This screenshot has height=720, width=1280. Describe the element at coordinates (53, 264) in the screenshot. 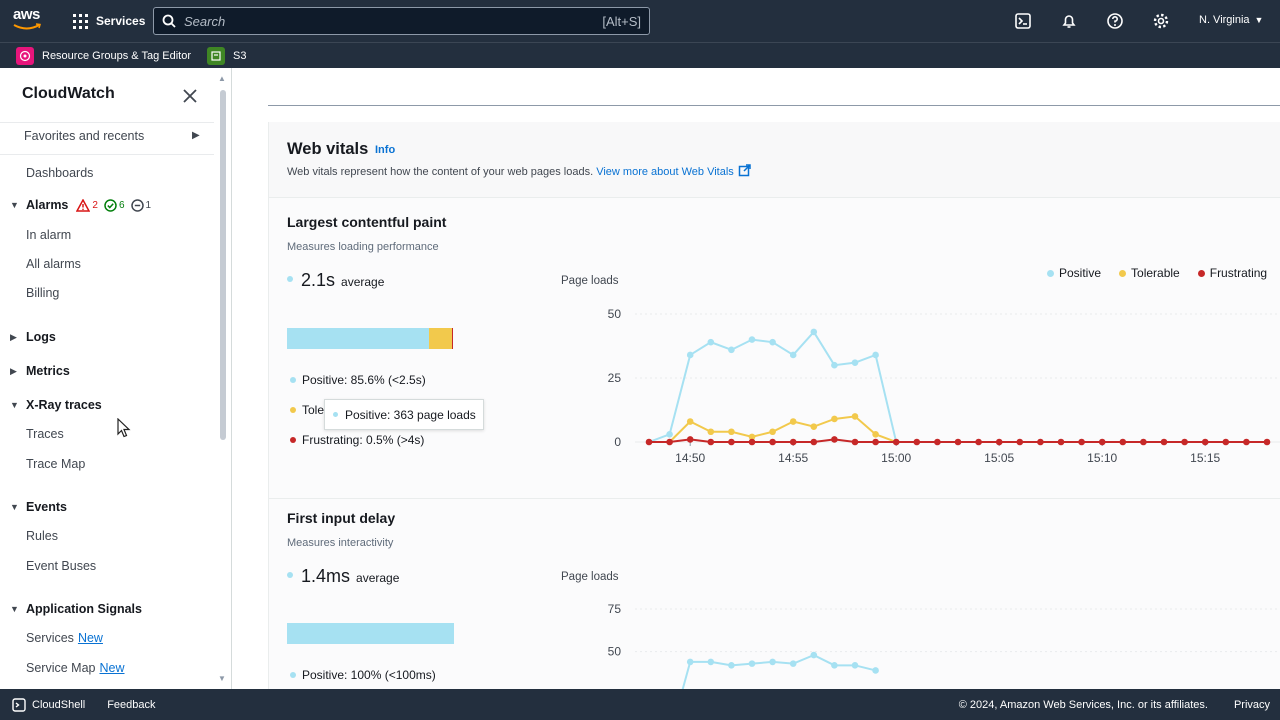

I see `sidebar-item-all-alarms: All alarms` at that location.